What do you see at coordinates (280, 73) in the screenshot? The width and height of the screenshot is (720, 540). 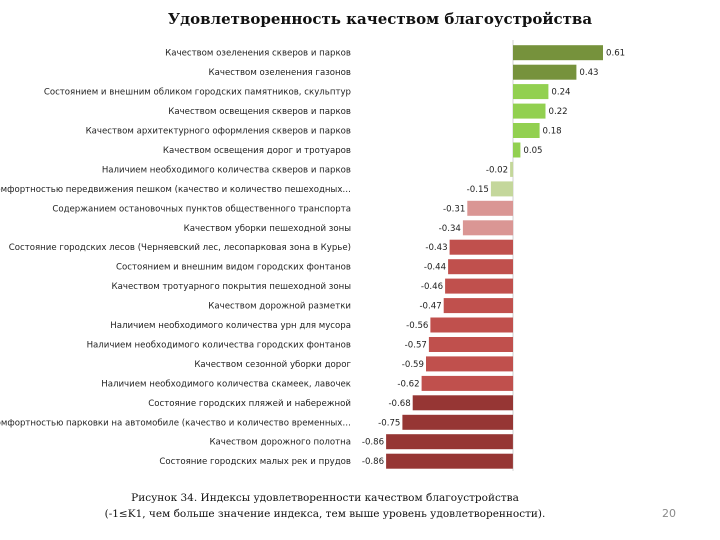 I see `category-label-1: Качеством озеленения газонов` at bounding box center [280, 73].